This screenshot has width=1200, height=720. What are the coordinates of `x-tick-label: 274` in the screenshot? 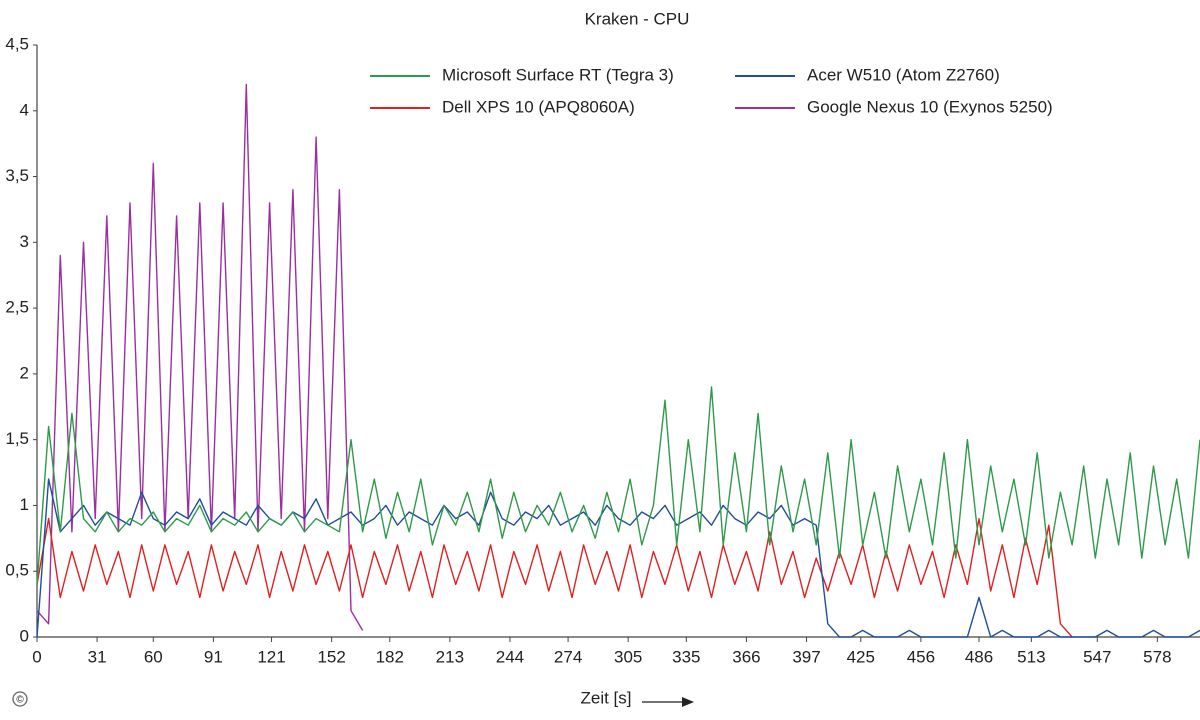 It's located at (568, 656).